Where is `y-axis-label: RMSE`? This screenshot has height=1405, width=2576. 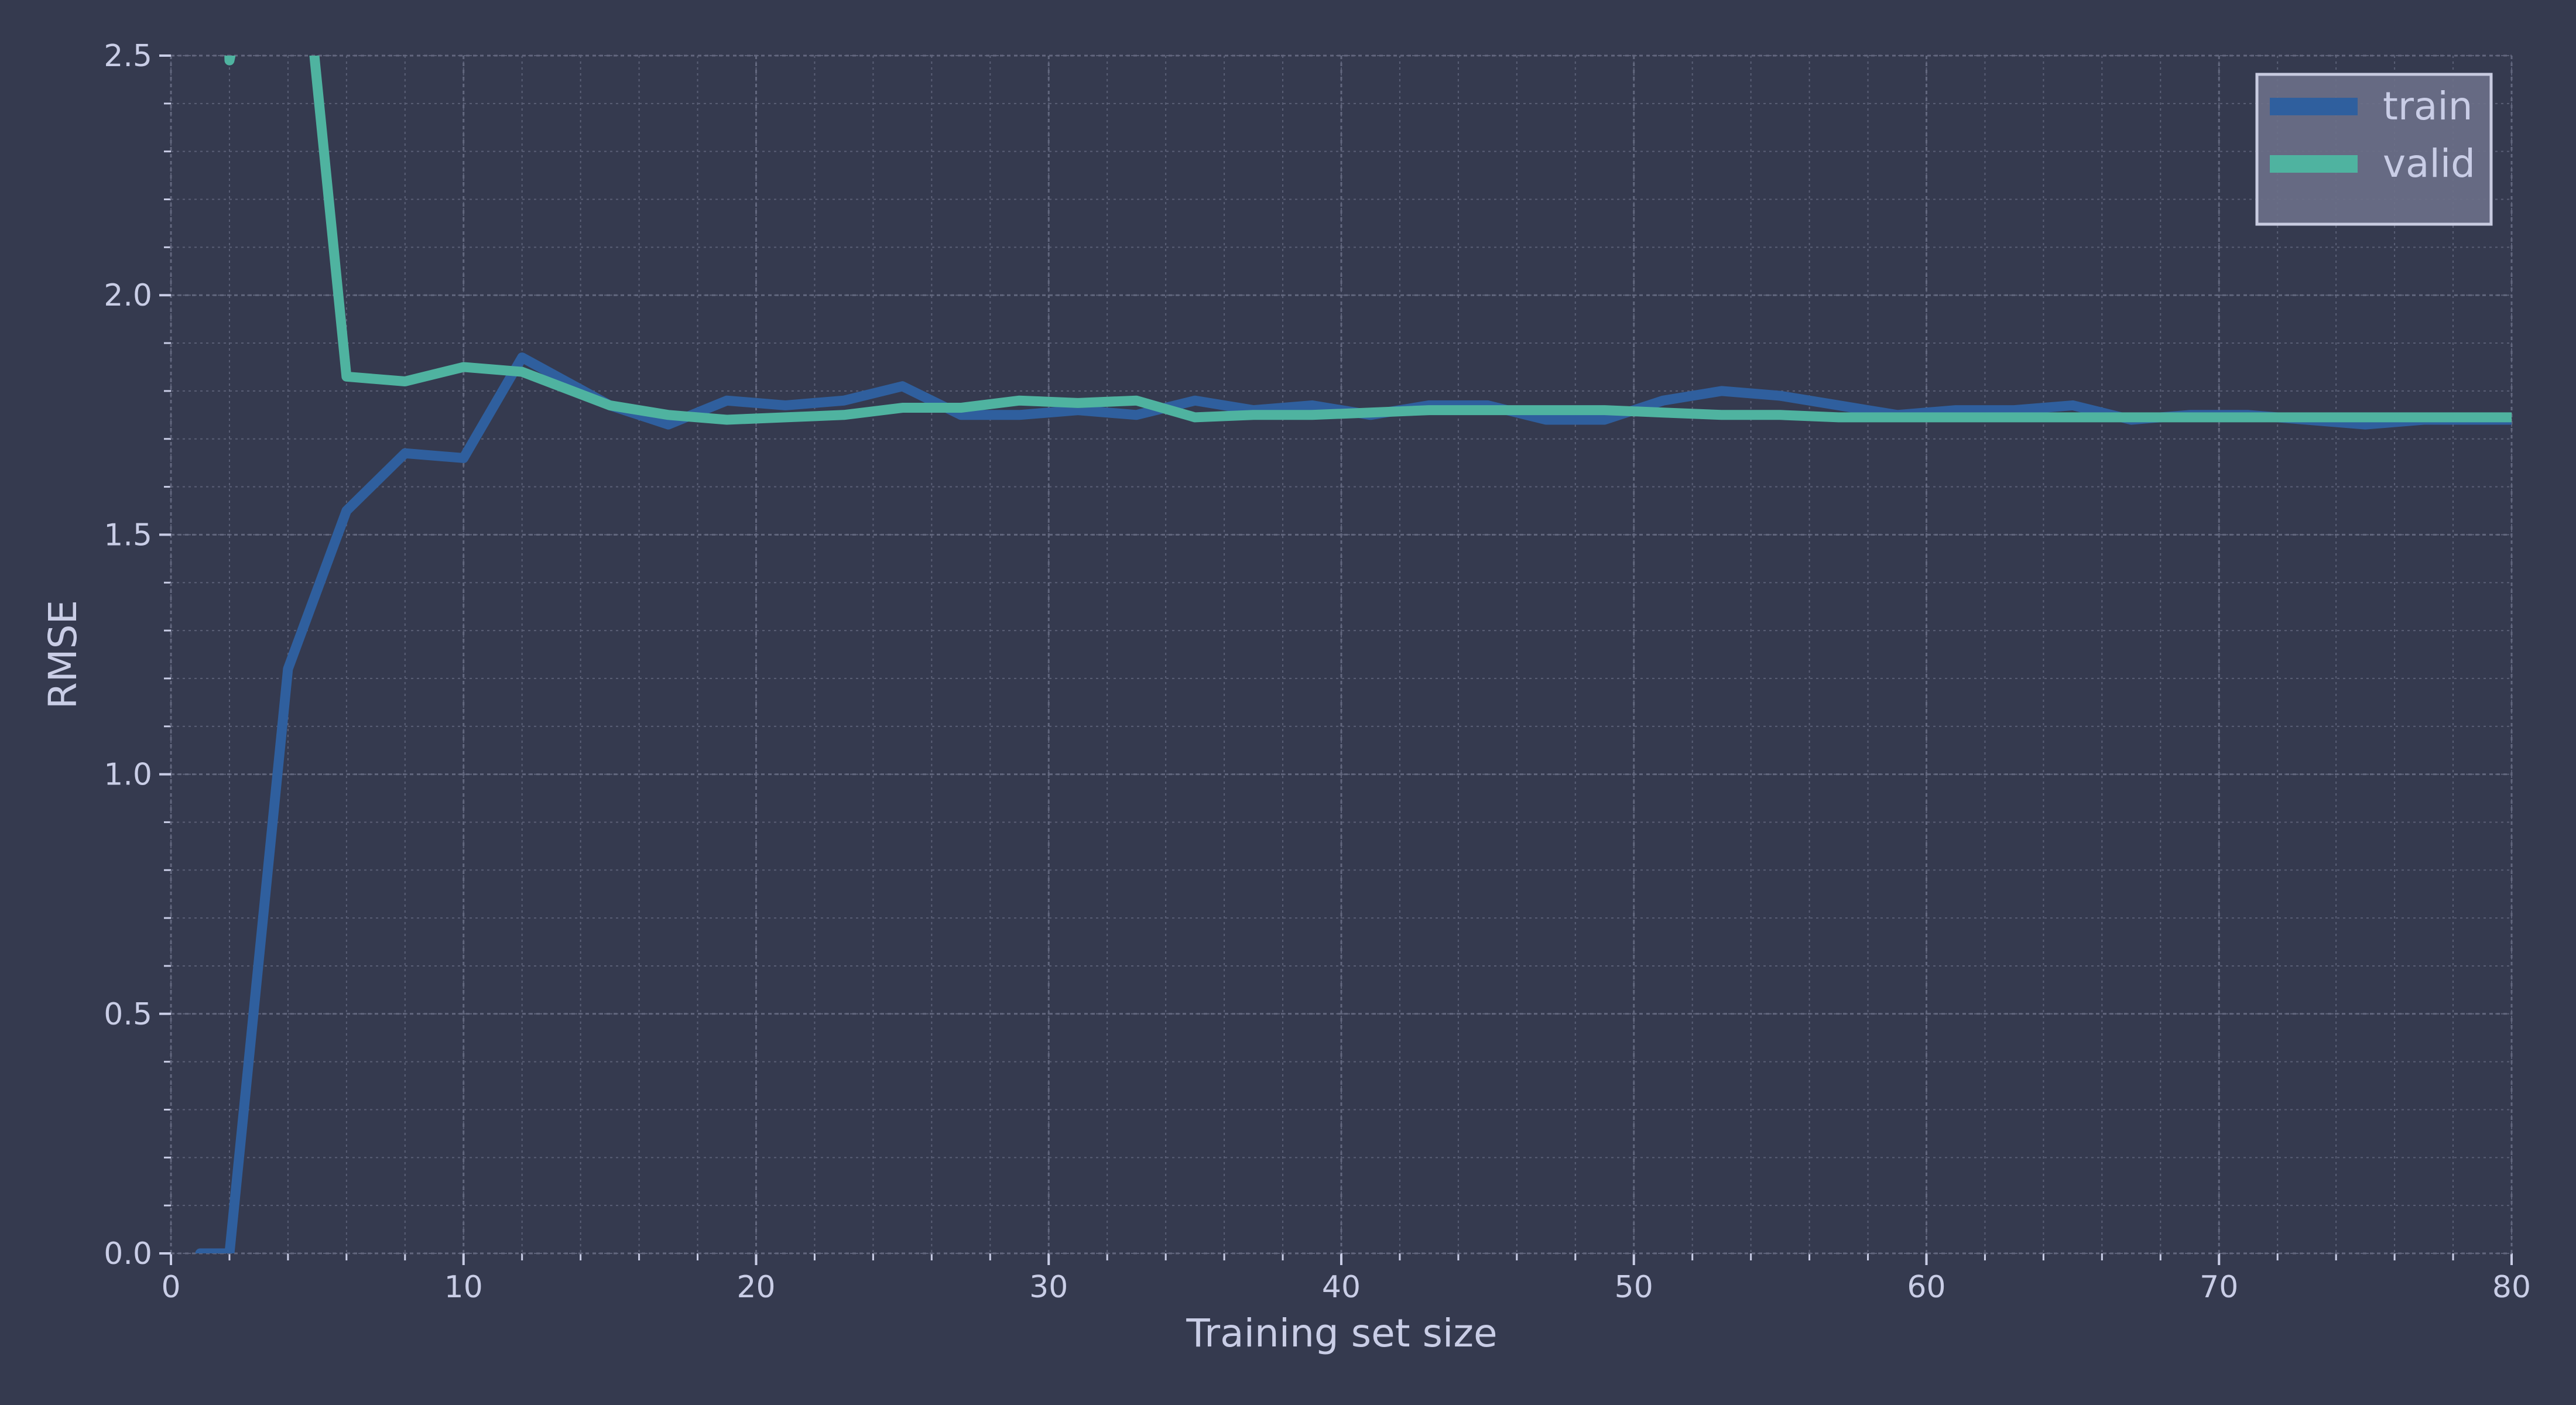 y-axis-label: RMSE is located at coordinates (62, 654).